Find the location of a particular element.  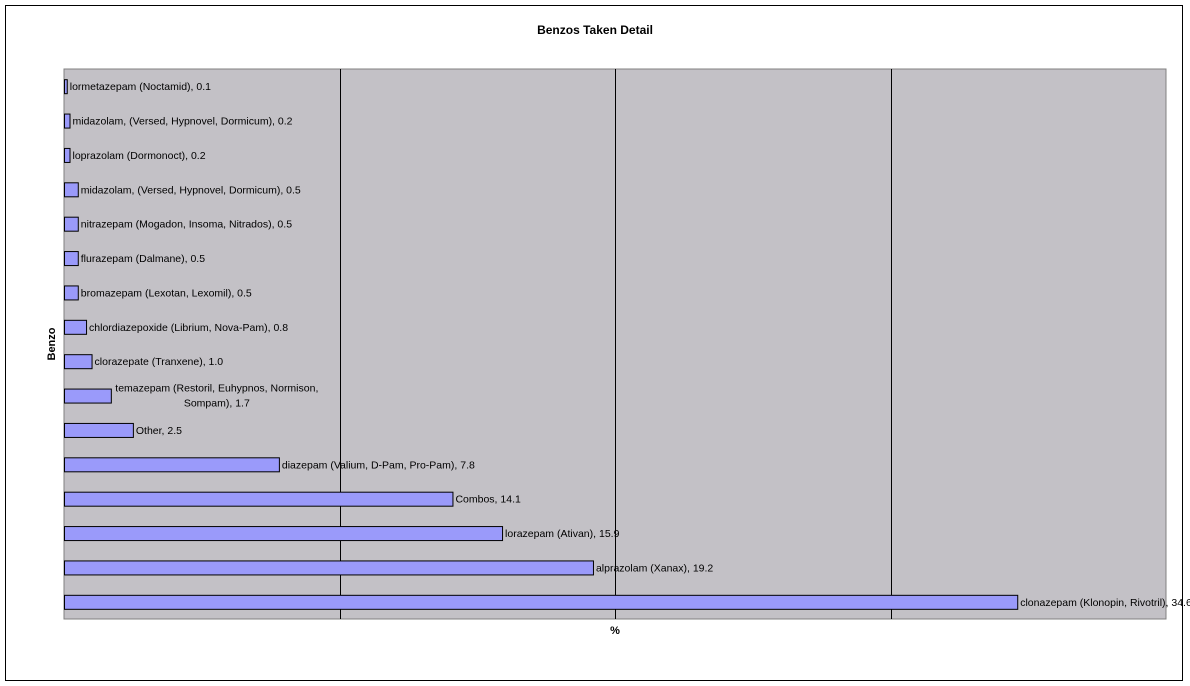

bar-data-label: Other, 2.5 is located at coordinates (159, 431).